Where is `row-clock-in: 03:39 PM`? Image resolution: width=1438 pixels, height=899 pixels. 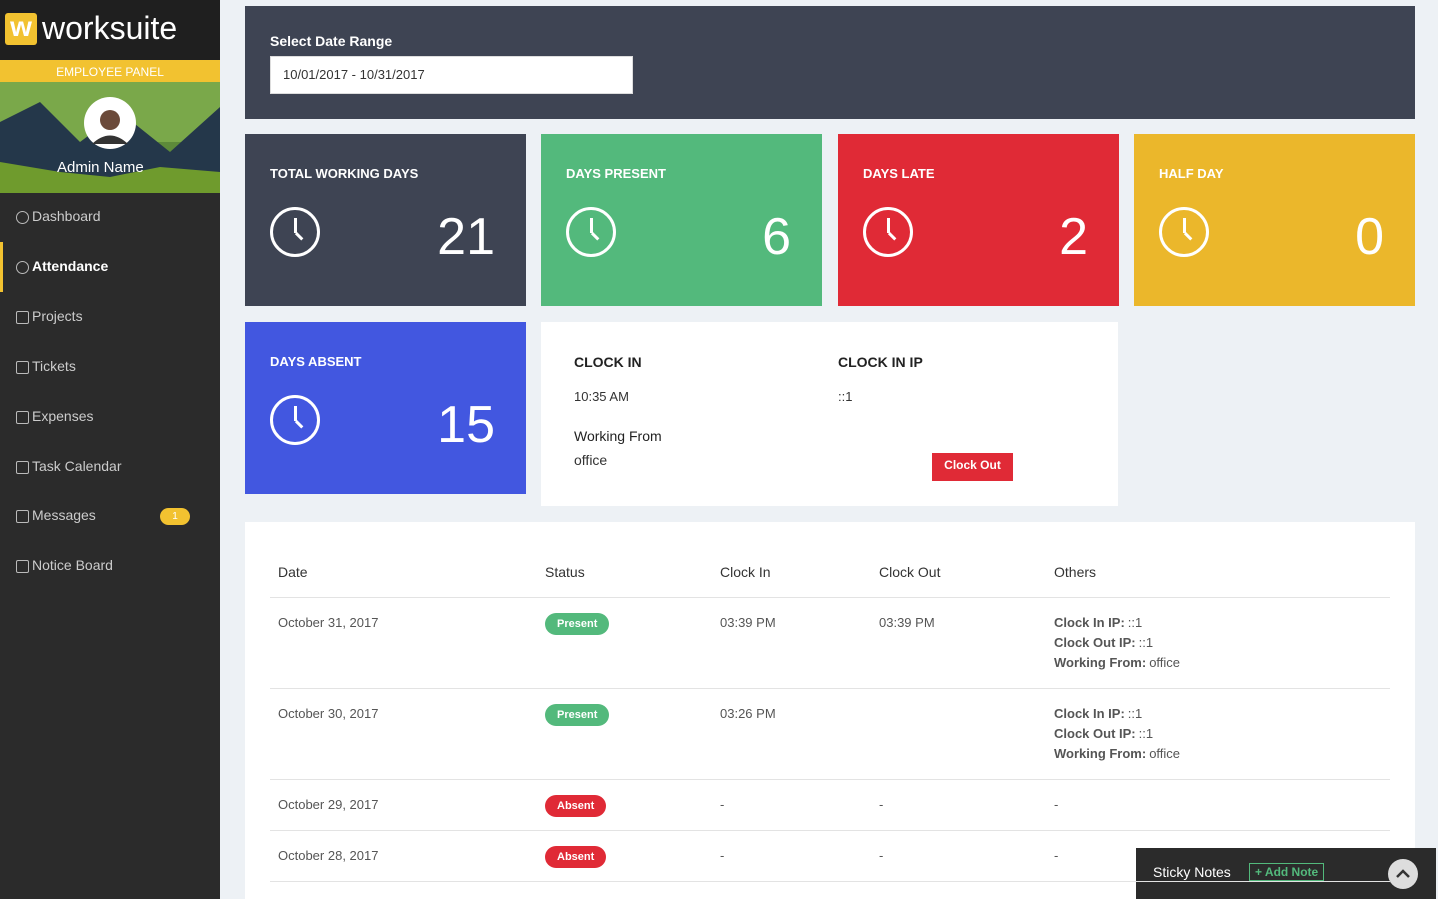 row-clock-in: 03:39 PM is located at coordinates (748, 622).